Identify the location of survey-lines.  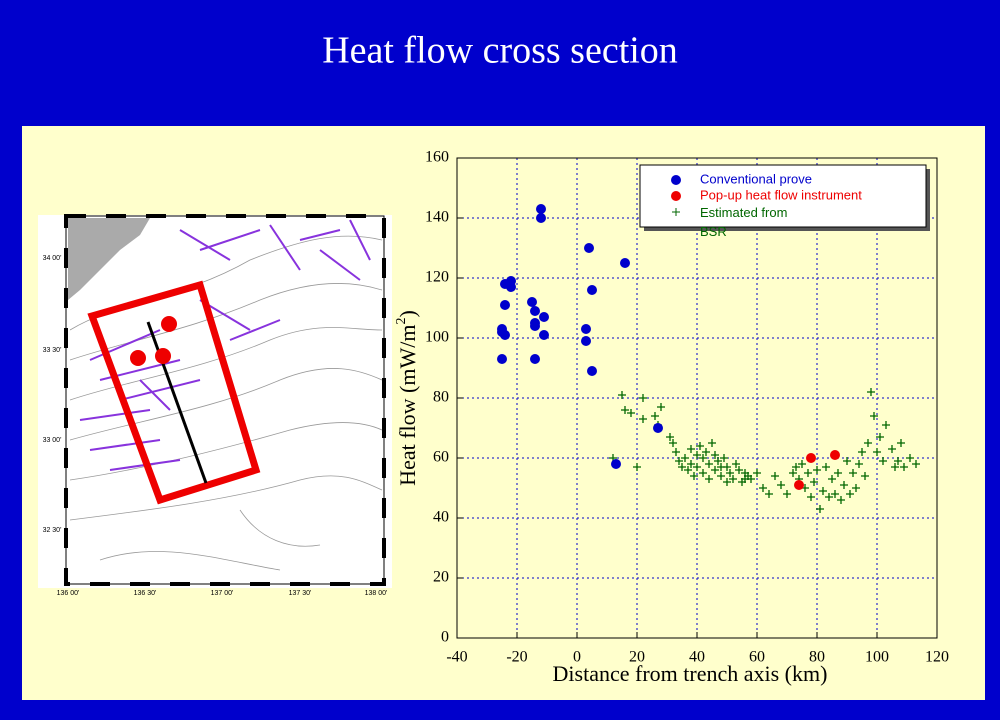
(225, 345).